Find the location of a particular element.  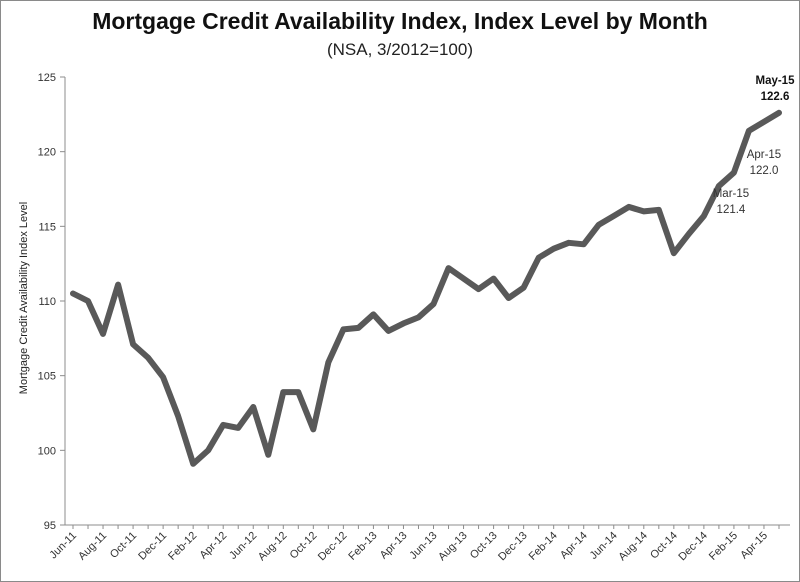

y-tick-label: 110 is located at coordinates (47, 302).